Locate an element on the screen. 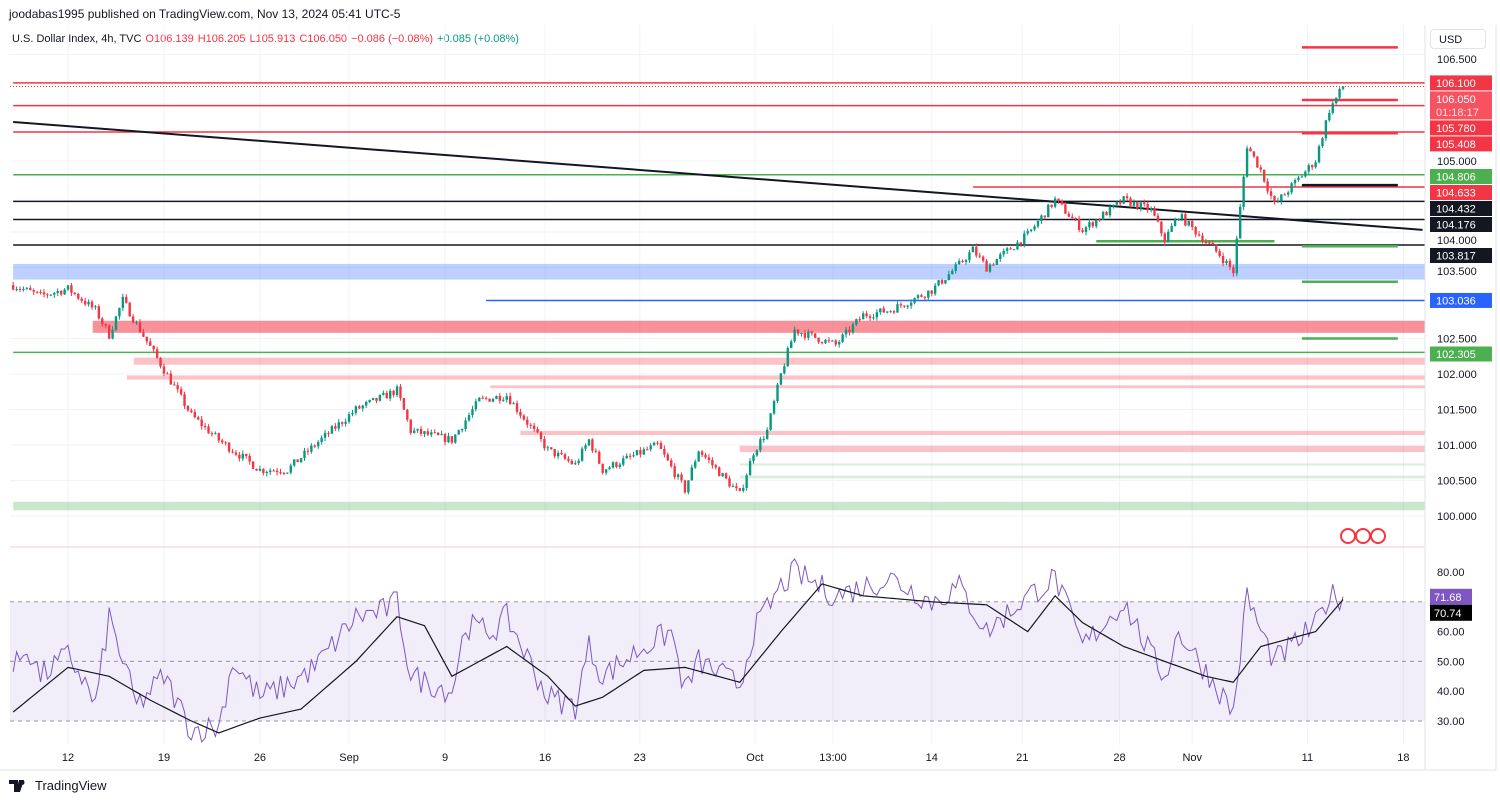 This screenshot has width=1500, height=802. symbol-name: U.S. Dollar Index, 4h, TVC is located at coordinates (77, 39).